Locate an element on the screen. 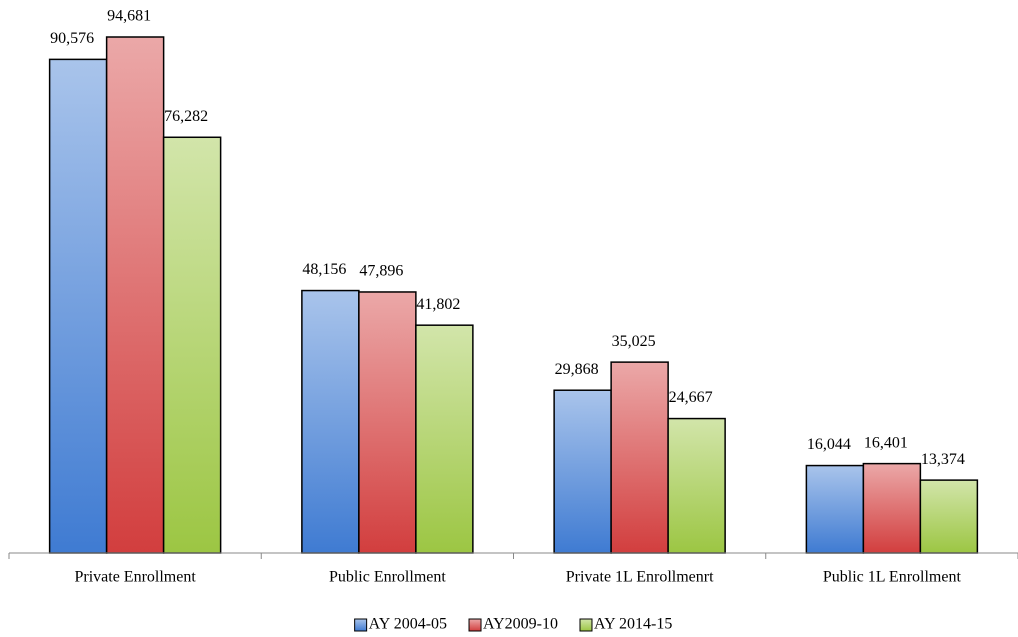 The image size is (1018, 637). data-label: 16,401 is located at coordinates (886, 442).